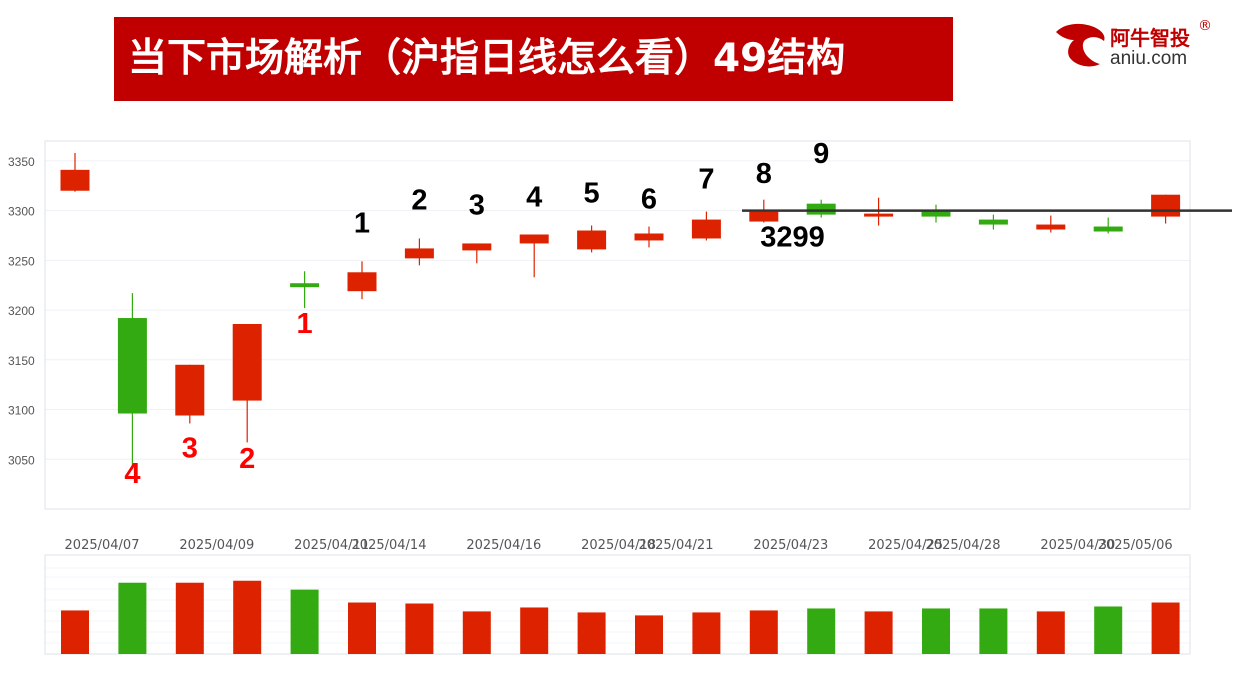 Image resolution: width=1245 pixels, height=680 pixels. Describe the element at coordinates (102, 545) in the screenshot. I see `x-tick-label: 2025/04/07` at that location.